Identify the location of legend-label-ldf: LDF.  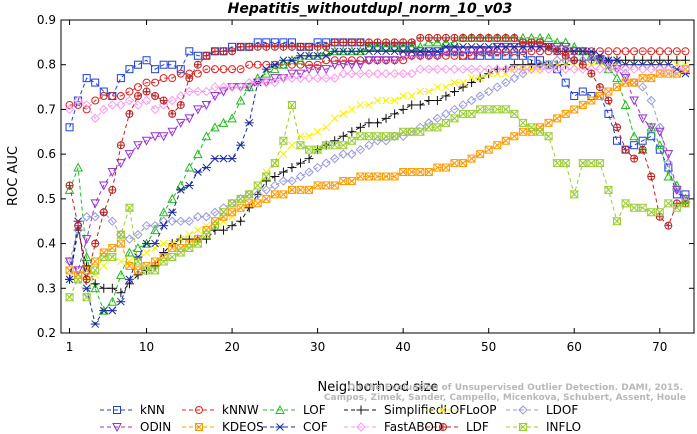
(477, 427).